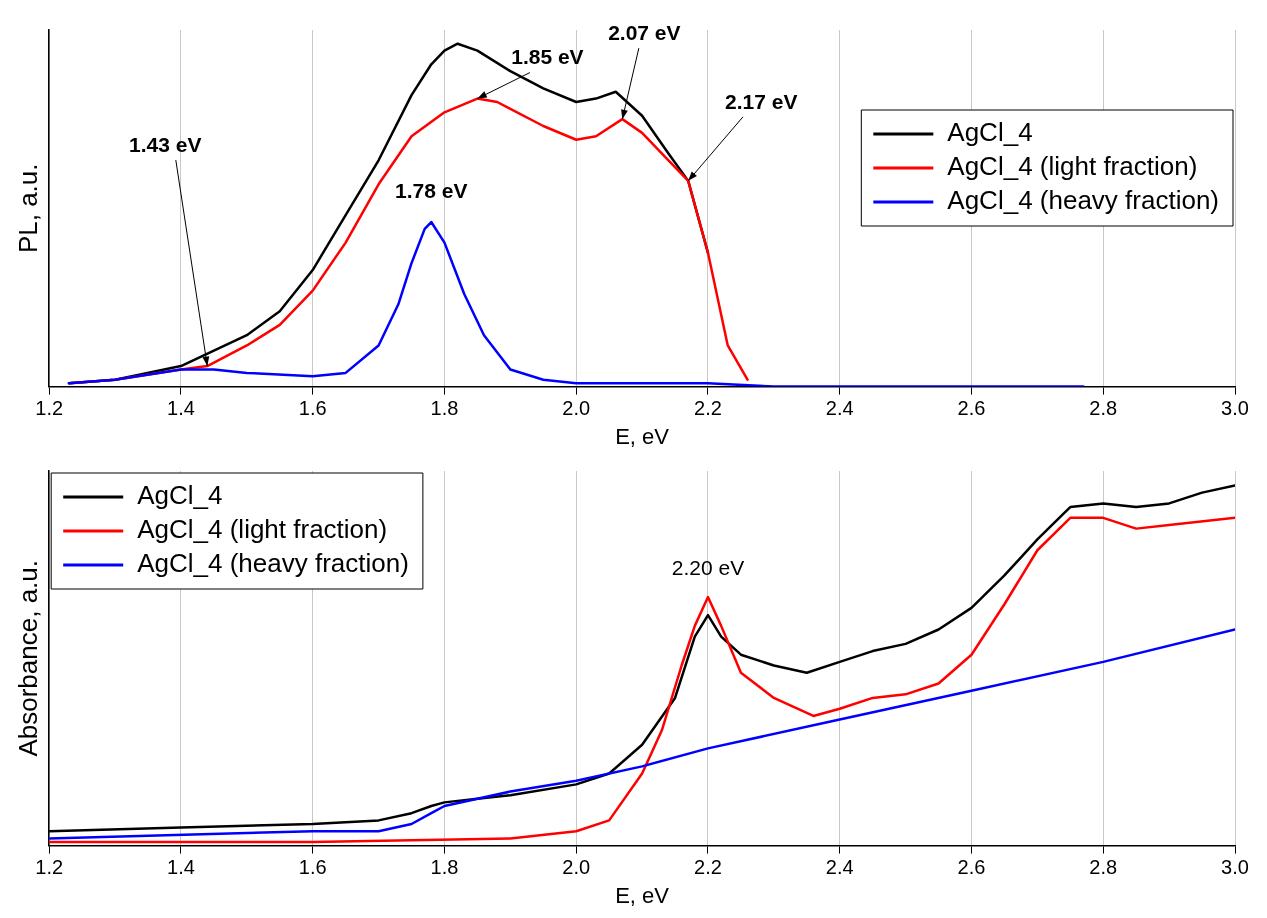 The width and height of the screenshot is (1267, 918). I want to click on annotation: 2.20 eV, so click(708, 567).